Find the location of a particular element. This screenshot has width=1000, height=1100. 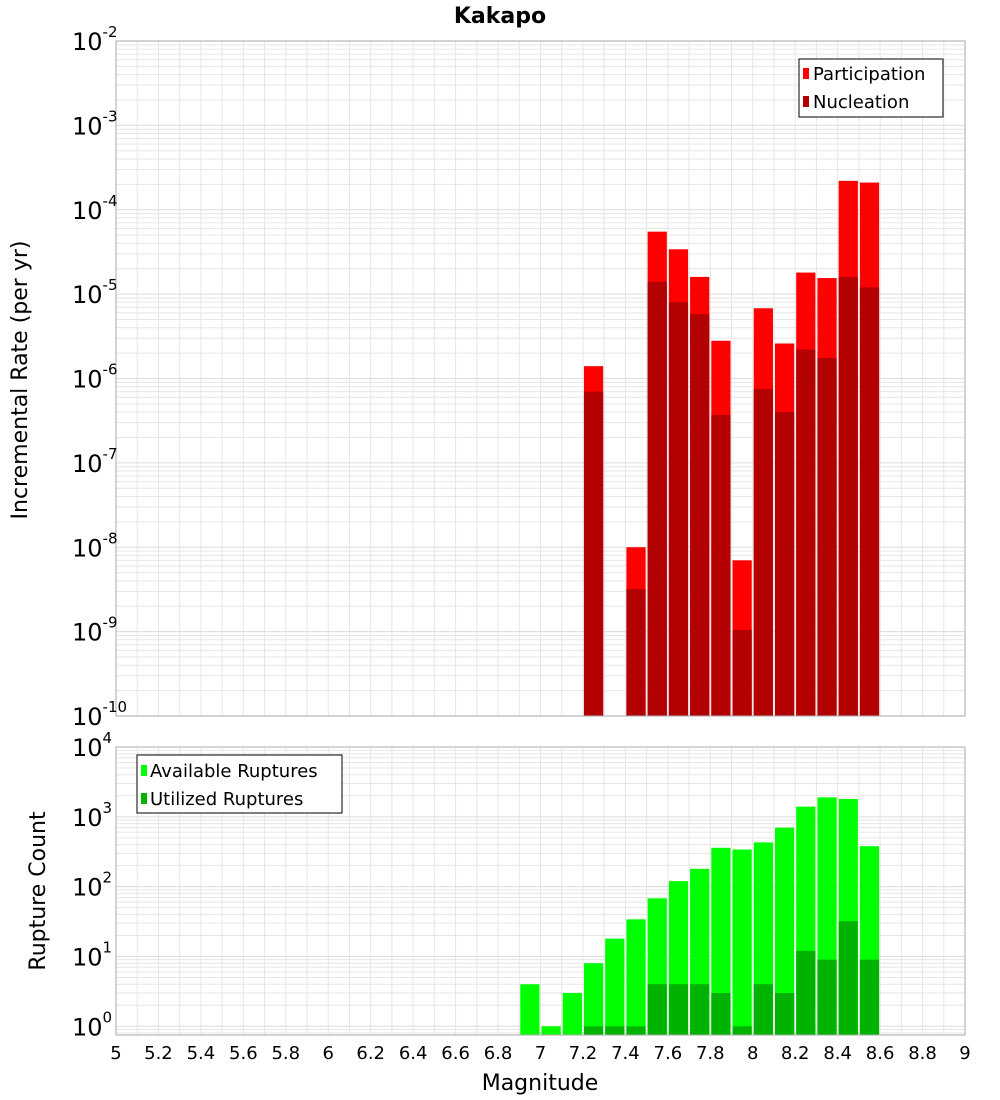

y-tick-label: 10⁻⁵ is located at coordinates (95, 292).